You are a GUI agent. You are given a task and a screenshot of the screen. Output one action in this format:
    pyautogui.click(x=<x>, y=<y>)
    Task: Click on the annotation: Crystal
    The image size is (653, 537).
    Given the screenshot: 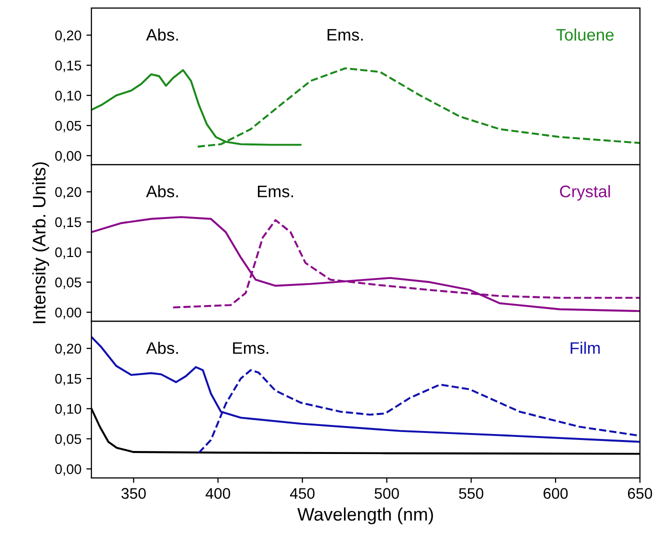 What is the action you would take?
    pyautogui.click(x=585, y=193)
    